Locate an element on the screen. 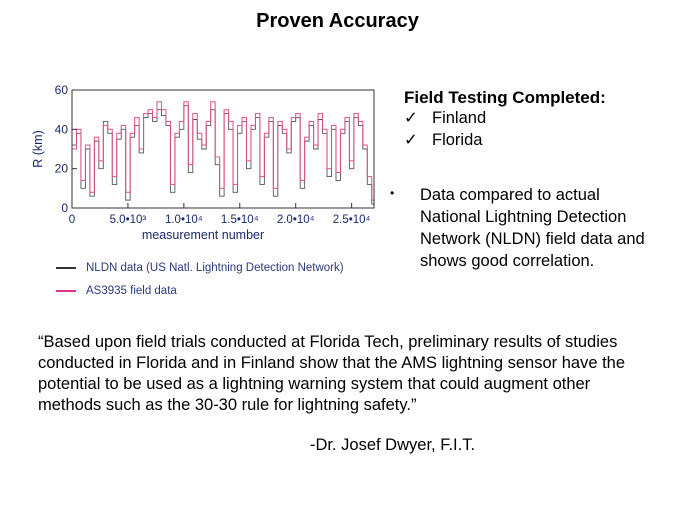 This screenshot has height=506, width=675. x-tick-label: 0 is located at coordinates (72, 220).